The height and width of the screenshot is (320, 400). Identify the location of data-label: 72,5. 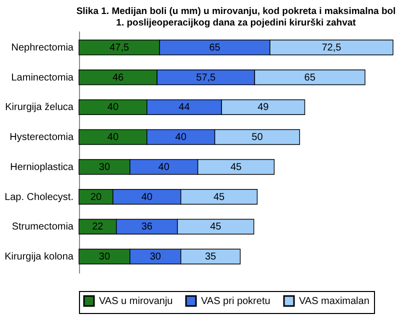
(332, 48).